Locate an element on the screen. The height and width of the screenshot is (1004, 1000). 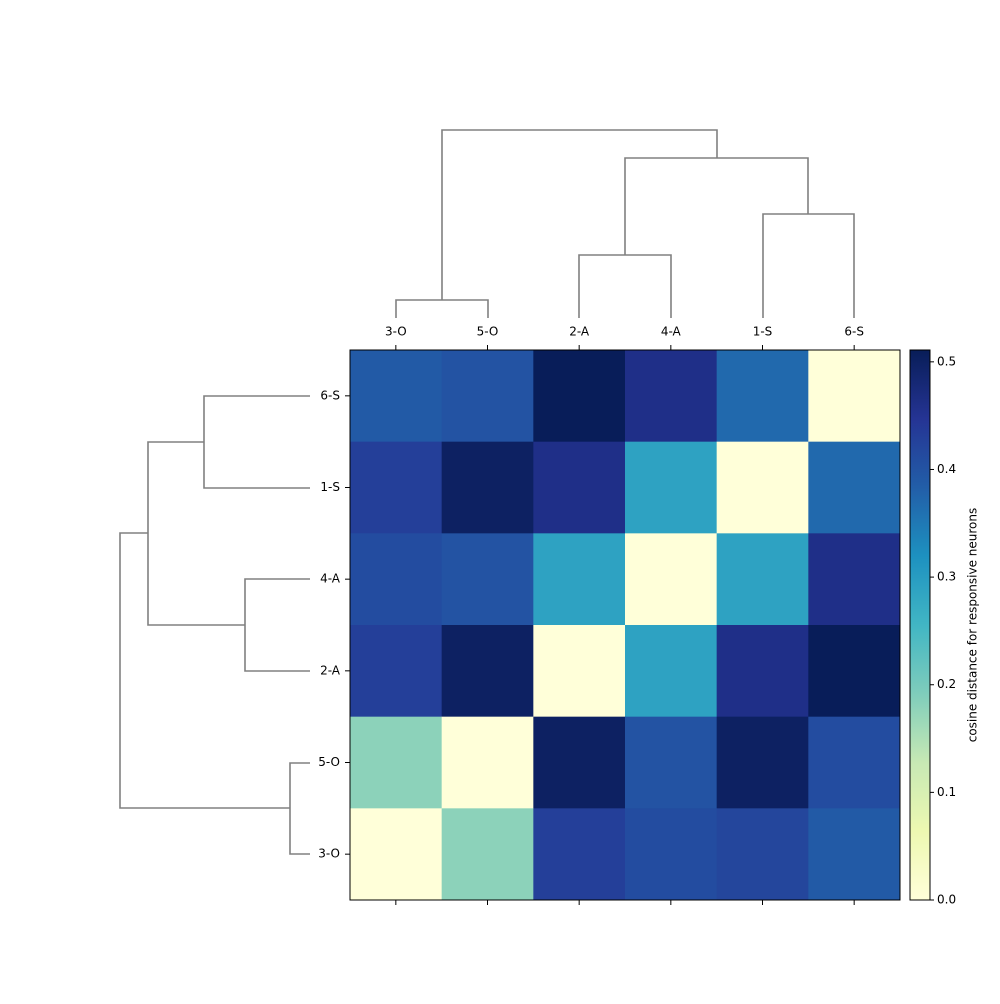
row-label: 1-S is located at coordinates (330, 487).